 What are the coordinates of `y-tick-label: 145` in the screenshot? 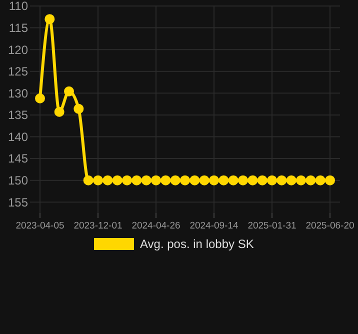 It's located at (18, 159).